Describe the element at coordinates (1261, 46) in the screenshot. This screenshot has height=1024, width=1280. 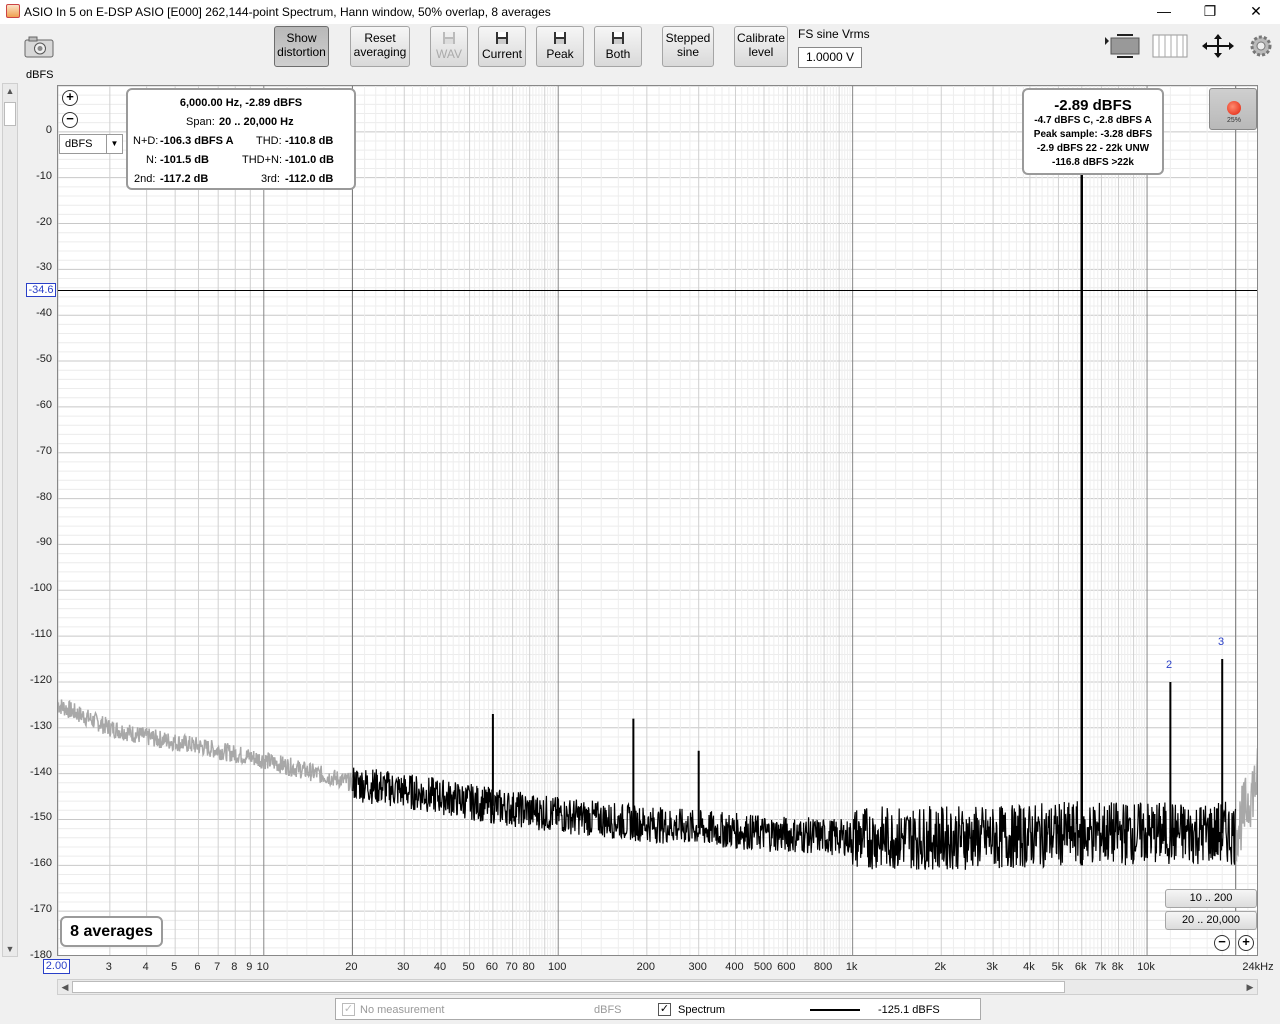
I see `gear-icon` at that location.